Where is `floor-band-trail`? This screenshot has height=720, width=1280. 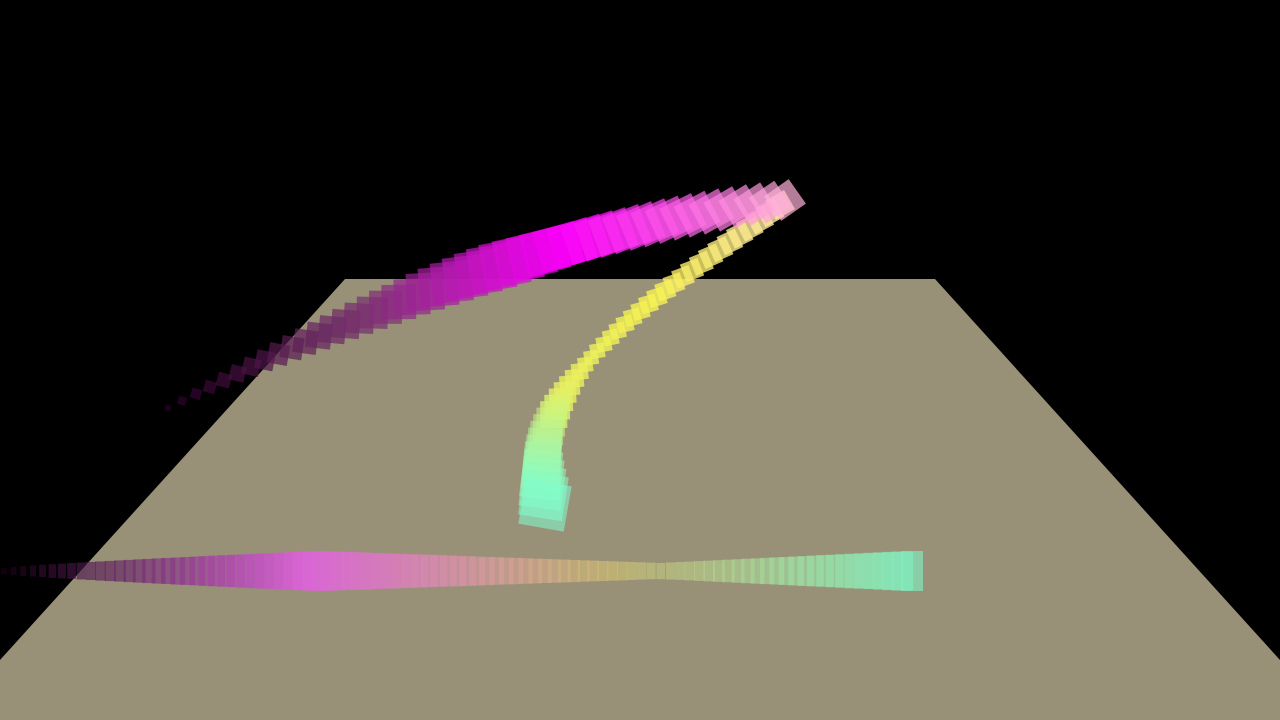
floor-band-trail is located at coordinates (462, 571).